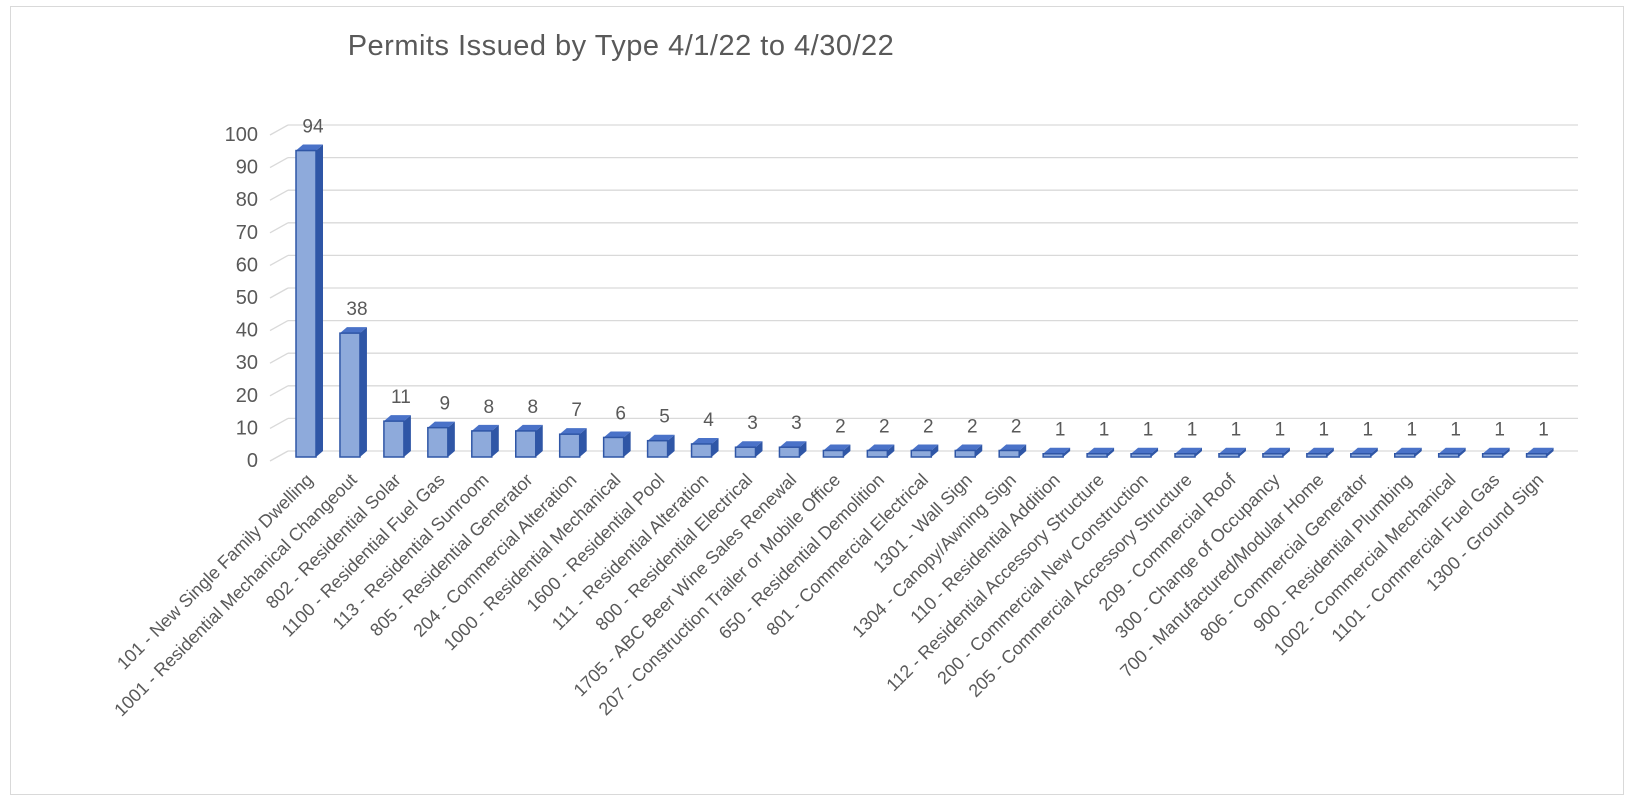 Image resolution: width=1636 pixels, height=799 pixels. I want to click on y-tick-label: 40, so click(247, 331).